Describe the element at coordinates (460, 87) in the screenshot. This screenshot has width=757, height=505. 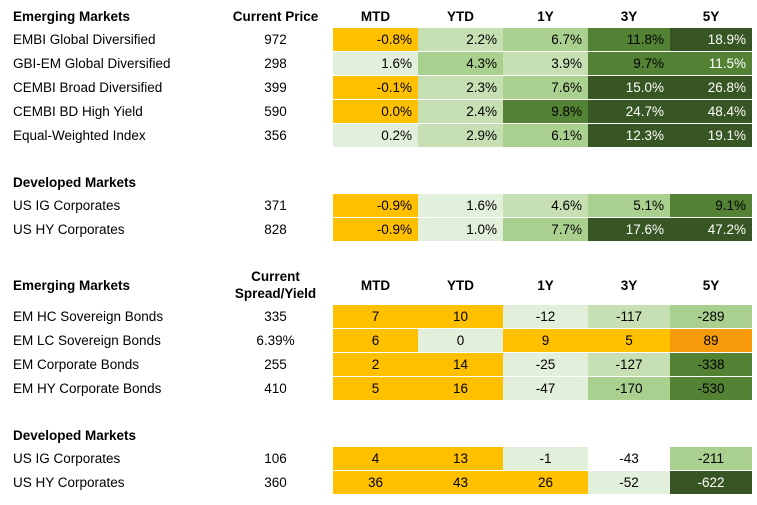
I see `value-cell-ytd: 2.3%` at that location.